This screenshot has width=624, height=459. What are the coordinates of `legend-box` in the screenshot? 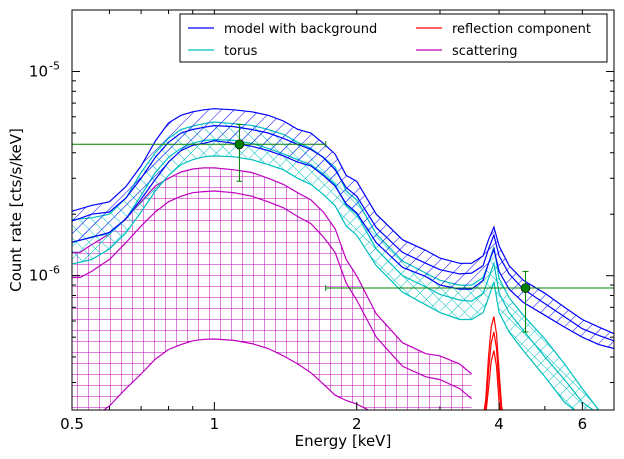 It's located at (393, 38).